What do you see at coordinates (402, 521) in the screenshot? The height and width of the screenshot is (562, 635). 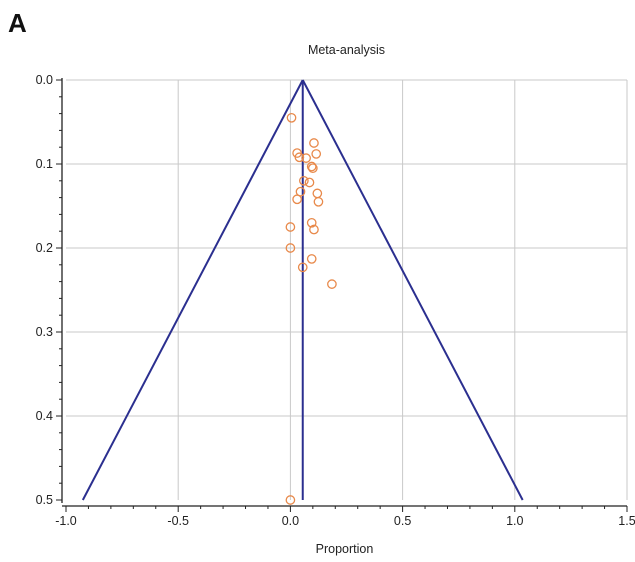 I see `x-tick-label: 0.5` at bounding box center [402, 521].